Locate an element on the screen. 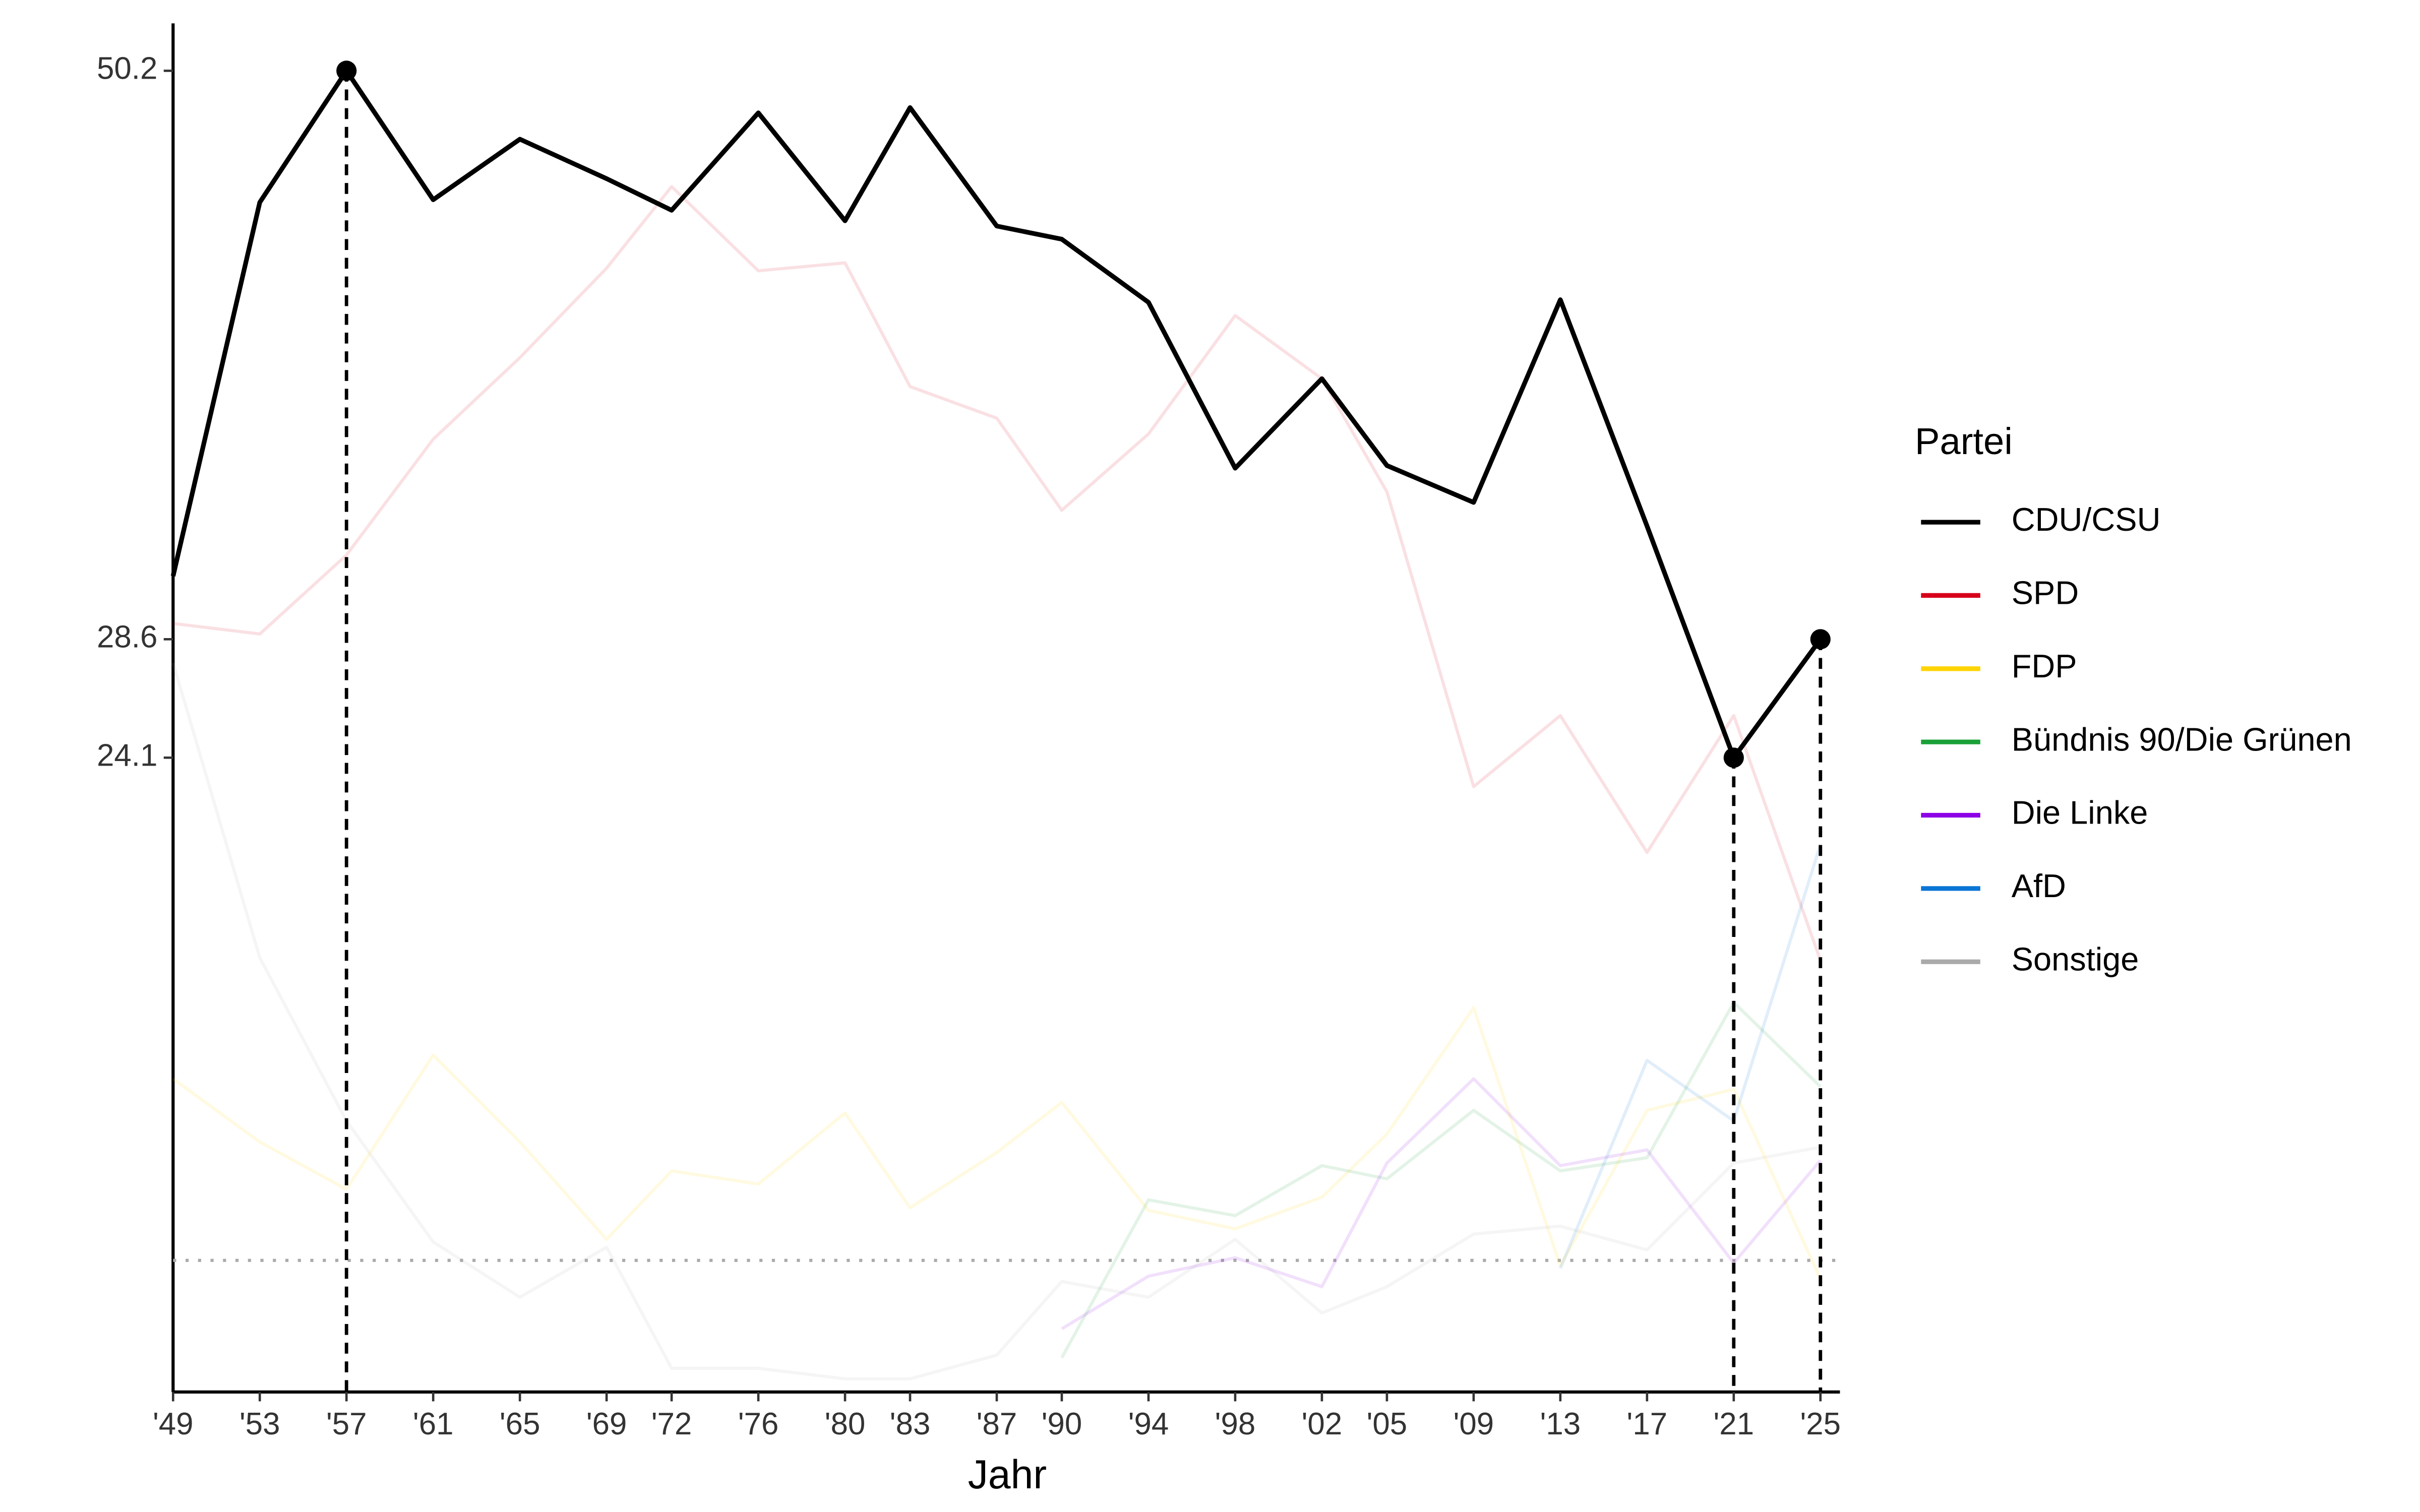 This screenshot has height=1512, width=2420. y-tick-label: 24.1 is located at coordinates (127, 756).